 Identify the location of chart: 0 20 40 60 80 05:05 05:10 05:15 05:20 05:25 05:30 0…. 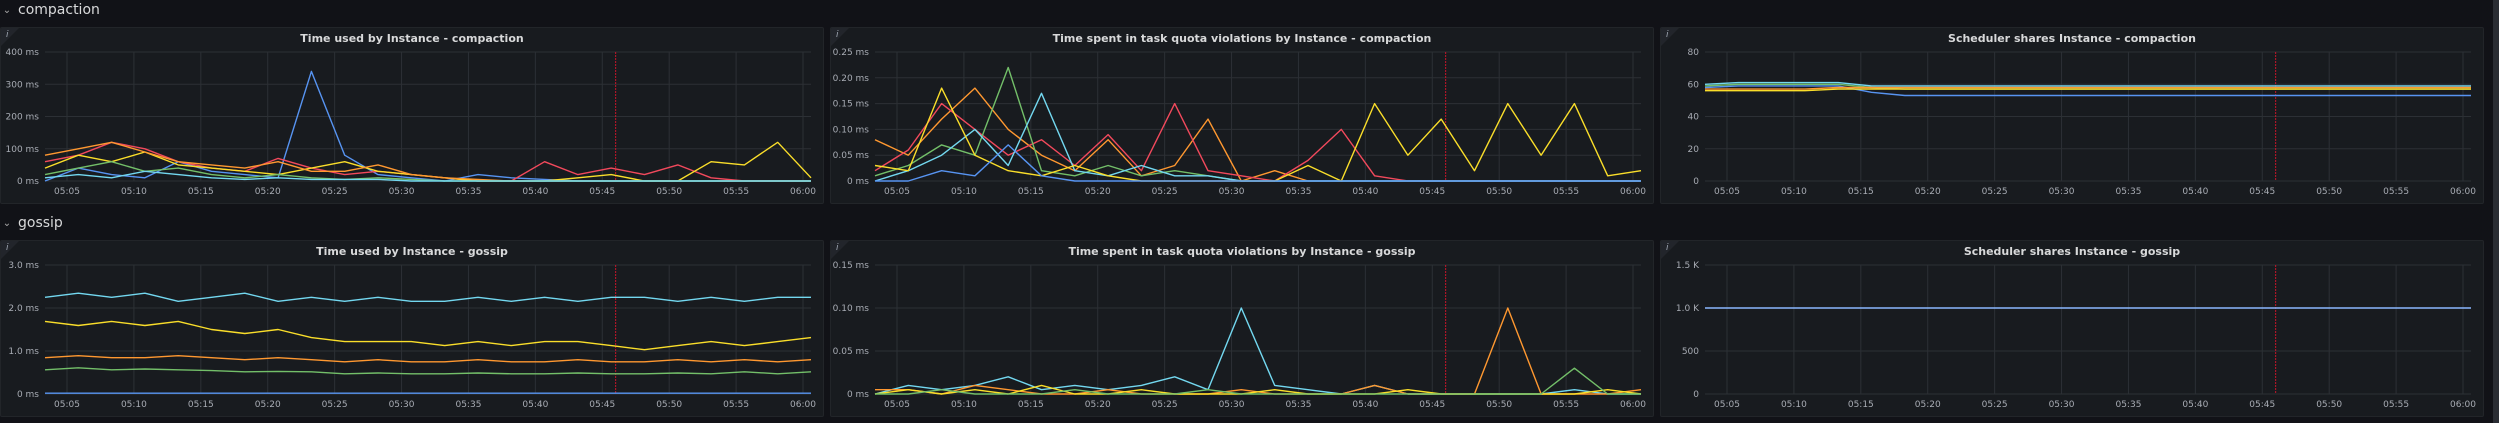
(2072, 116).